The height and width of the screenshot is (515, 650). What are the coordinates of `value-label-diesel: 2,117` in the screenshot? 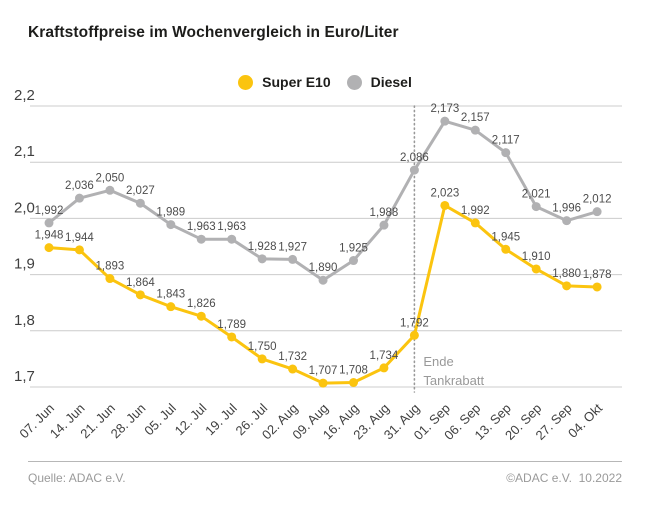 It's located at (506, 141).